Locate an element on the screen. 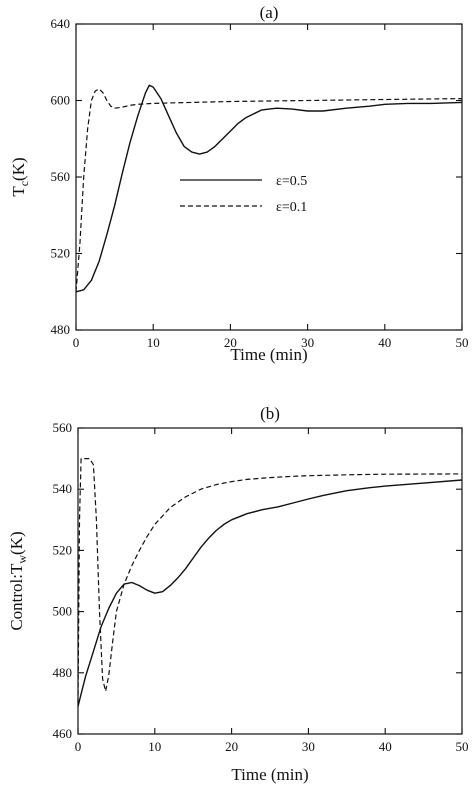 Image resolution: width=474 pixels, height=795 pixels. y-tick-label-b: 560 is located at coordinates (63, 427).